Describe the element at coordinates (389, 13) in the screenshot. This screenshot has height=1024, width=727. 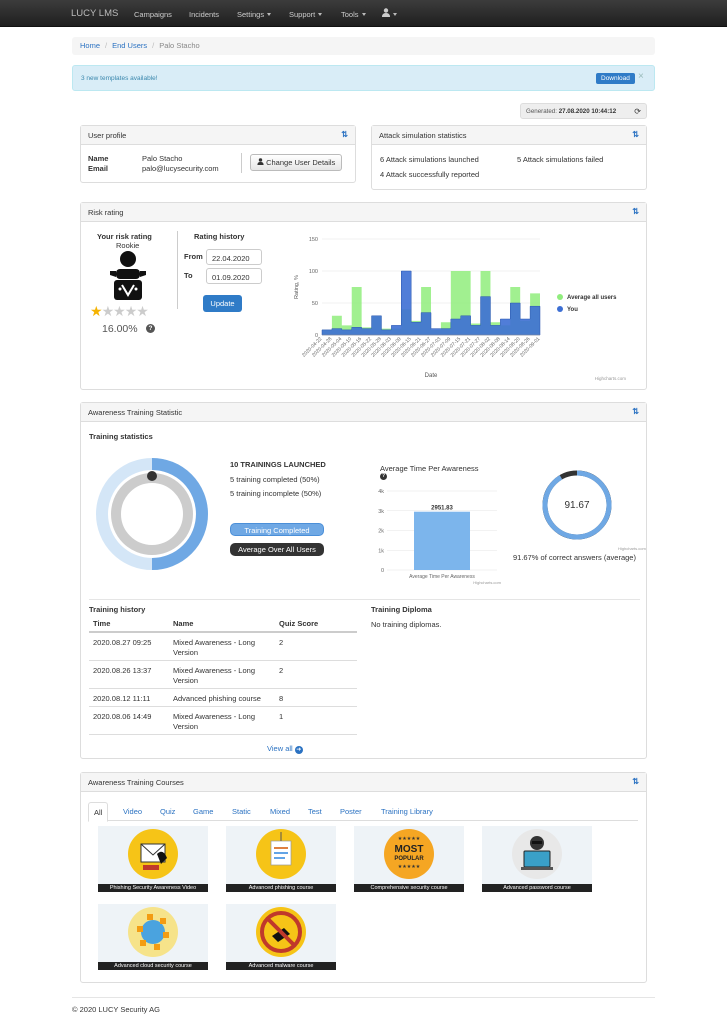
I see `nav-user-menu` at that location.